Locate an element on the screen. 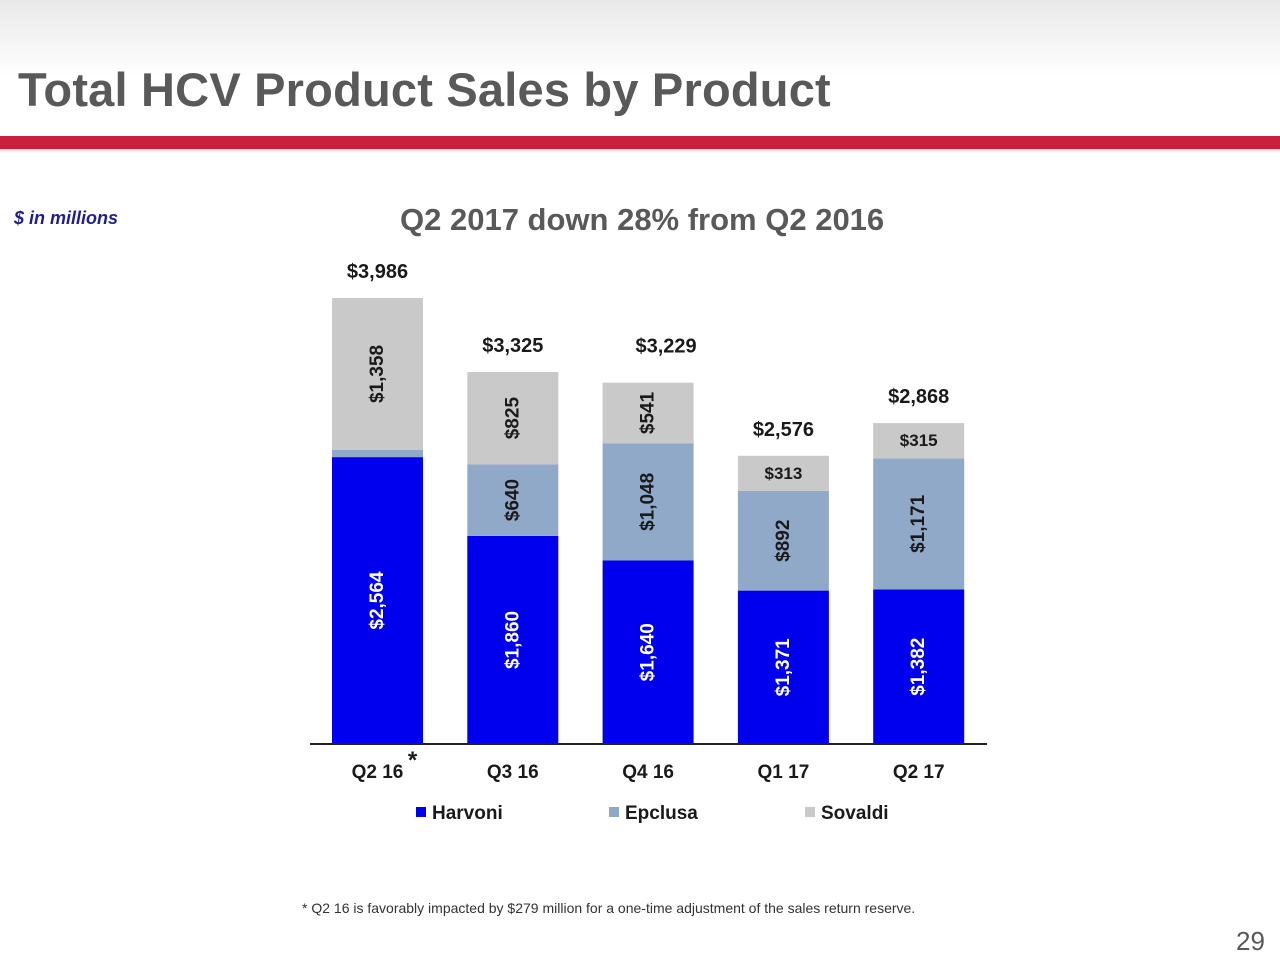  data-label-epclusa-2: $1,048 is located at coordinates (648, 502).